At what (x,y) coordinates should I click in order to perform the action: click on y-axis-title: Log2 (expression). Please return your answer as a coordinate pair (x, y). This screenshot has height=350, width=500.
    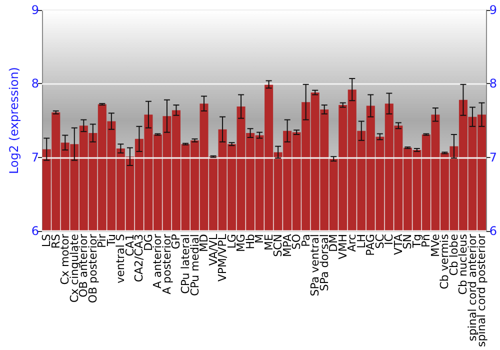
    Looking at the image, I should click on (14, 120).